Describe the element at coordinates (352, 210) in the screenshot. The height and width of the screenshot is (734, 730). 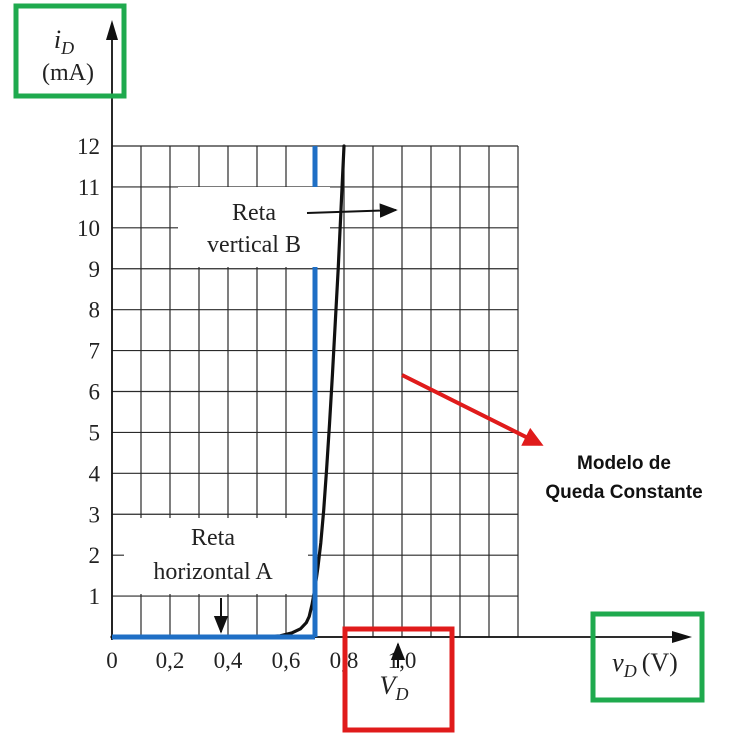
I see `vertical-b-pointer-arrow` at that location.